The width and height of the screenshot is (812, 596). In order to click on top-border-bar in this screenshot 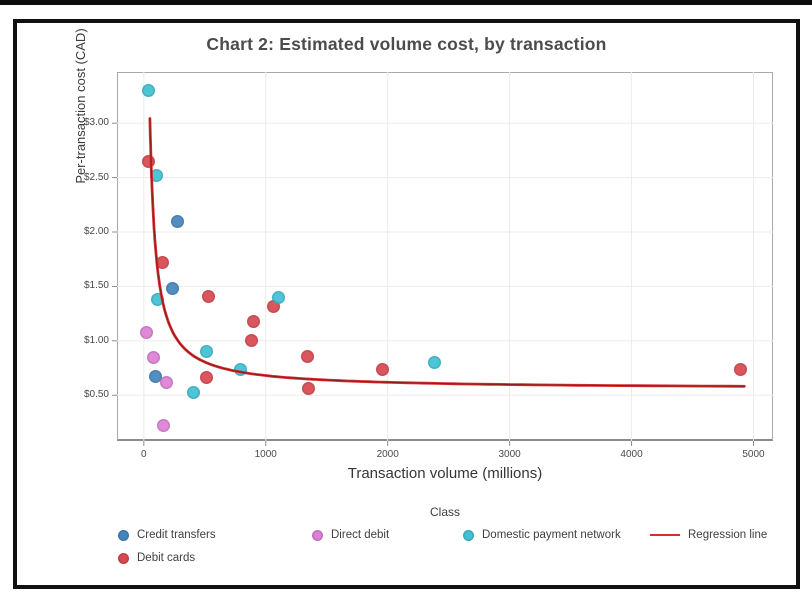, I will do `click(406, 2)`.